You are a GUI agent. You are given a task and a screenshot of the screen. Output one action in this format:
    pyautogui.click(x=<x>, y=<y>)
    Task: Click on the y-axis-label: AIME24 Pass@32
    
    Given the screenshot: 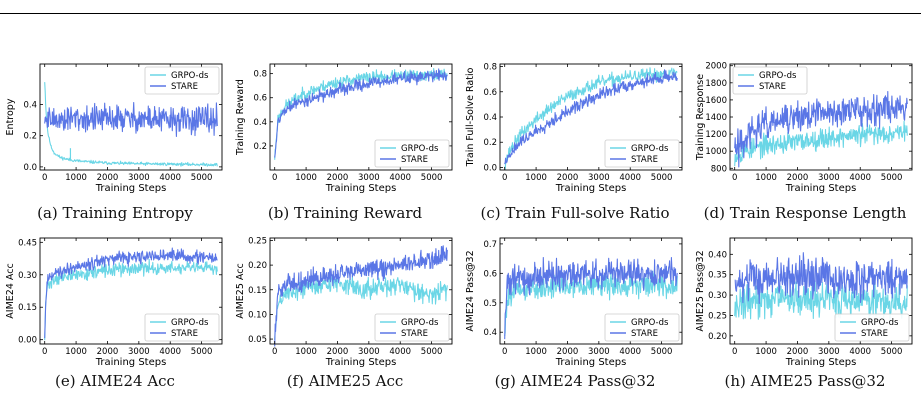 What is the action you would take?
    pyautogui.click(x=470, y=290)
    